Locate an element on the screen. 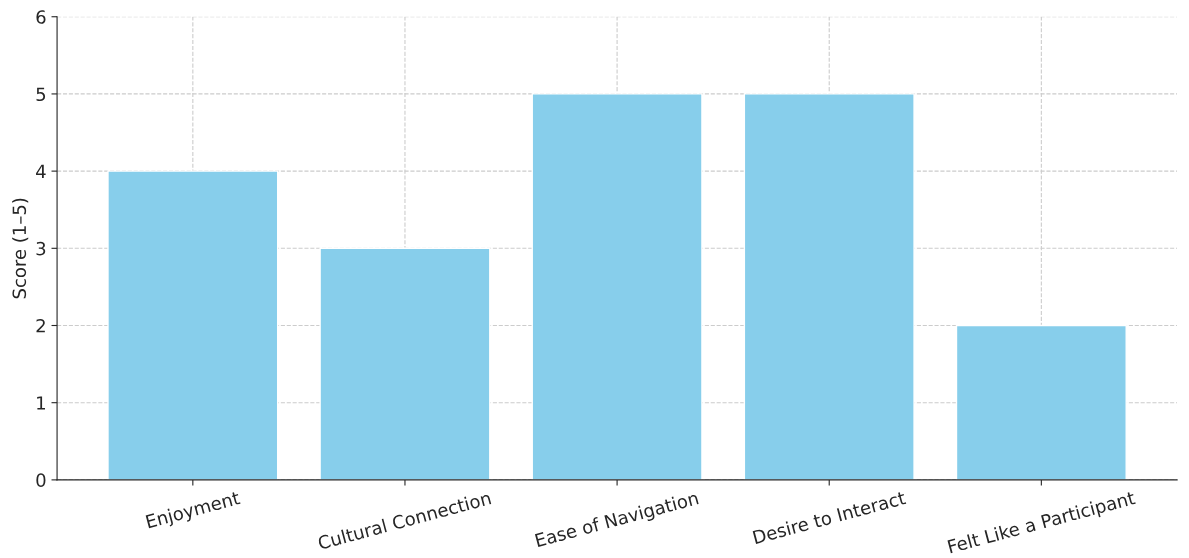  y-axis-title: Score (1–5) is located at coordinates (20, 248).